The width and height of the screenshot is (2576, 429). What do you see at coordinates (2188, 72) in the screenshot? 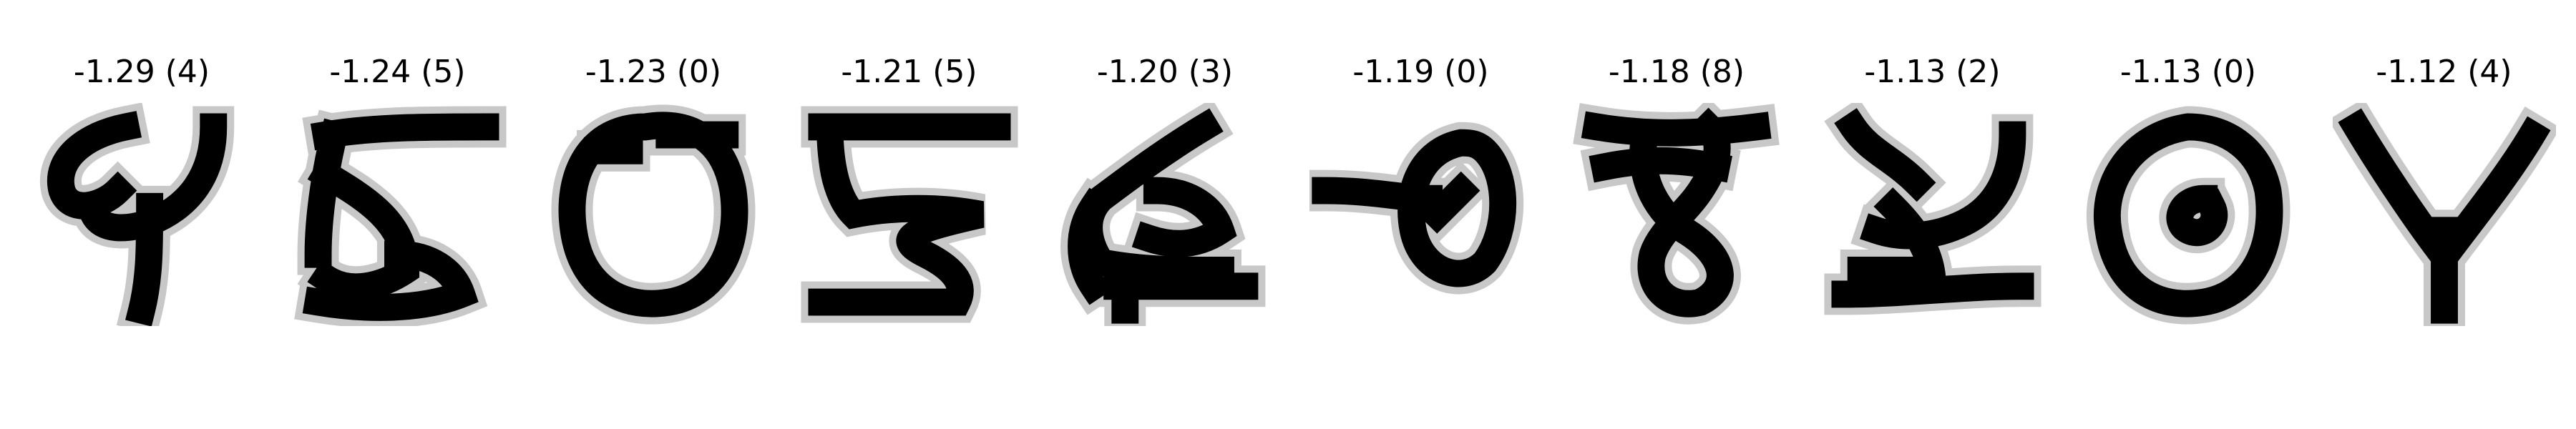
I see `digit-caption: -1.13 (0)` at bounding box center [2188, 72].